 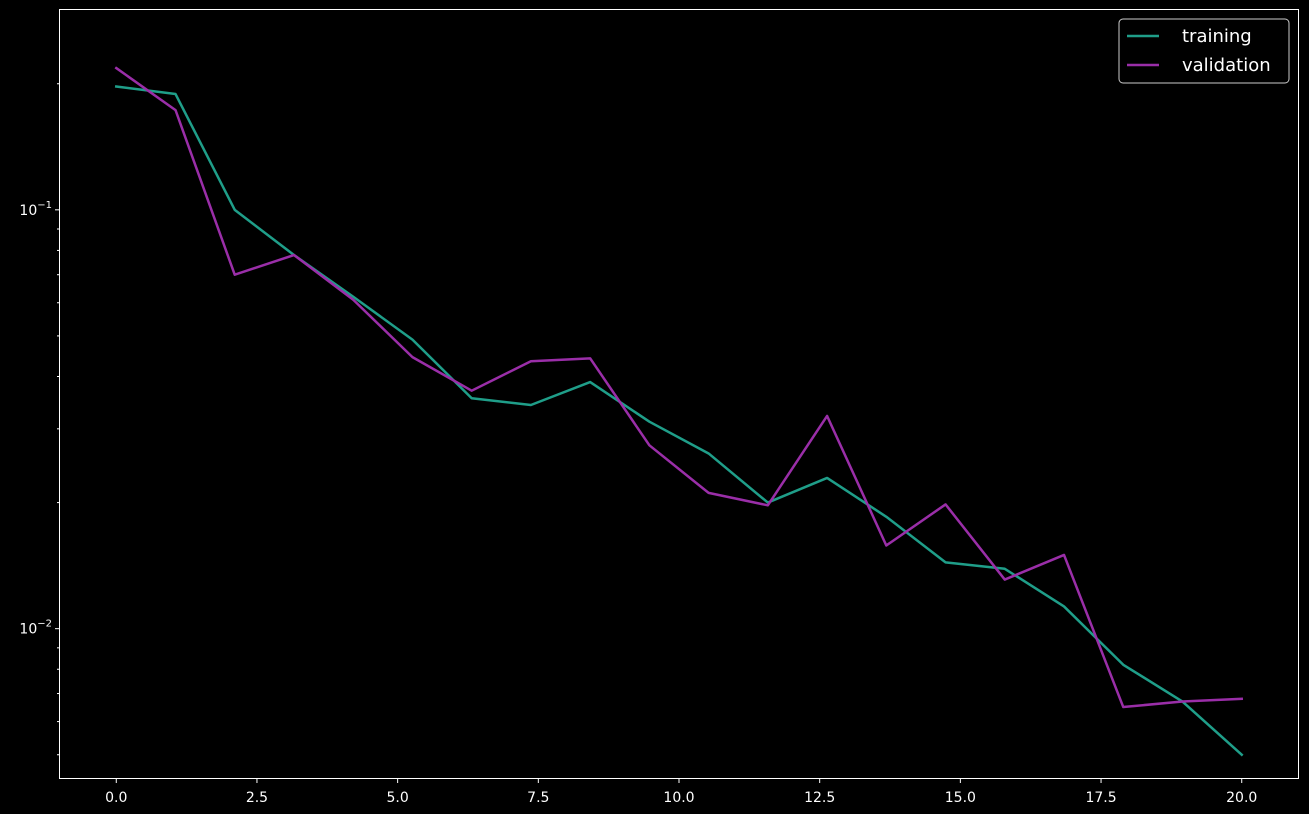 I want to click on legend-label-training: training, so click(x=1217, y=36).